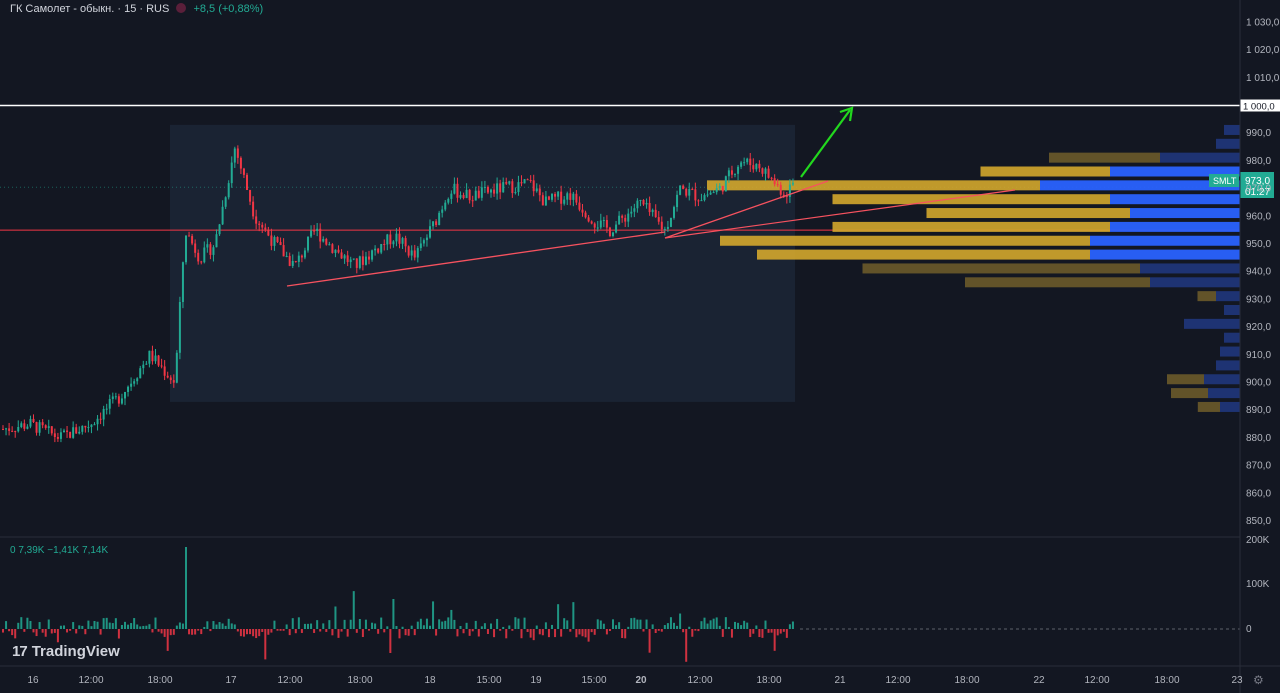 Image resolution: width=1280 pixels, height=693 pixels. I want to click on tradingview-logo: 17 TradingView, so click(66, 651).